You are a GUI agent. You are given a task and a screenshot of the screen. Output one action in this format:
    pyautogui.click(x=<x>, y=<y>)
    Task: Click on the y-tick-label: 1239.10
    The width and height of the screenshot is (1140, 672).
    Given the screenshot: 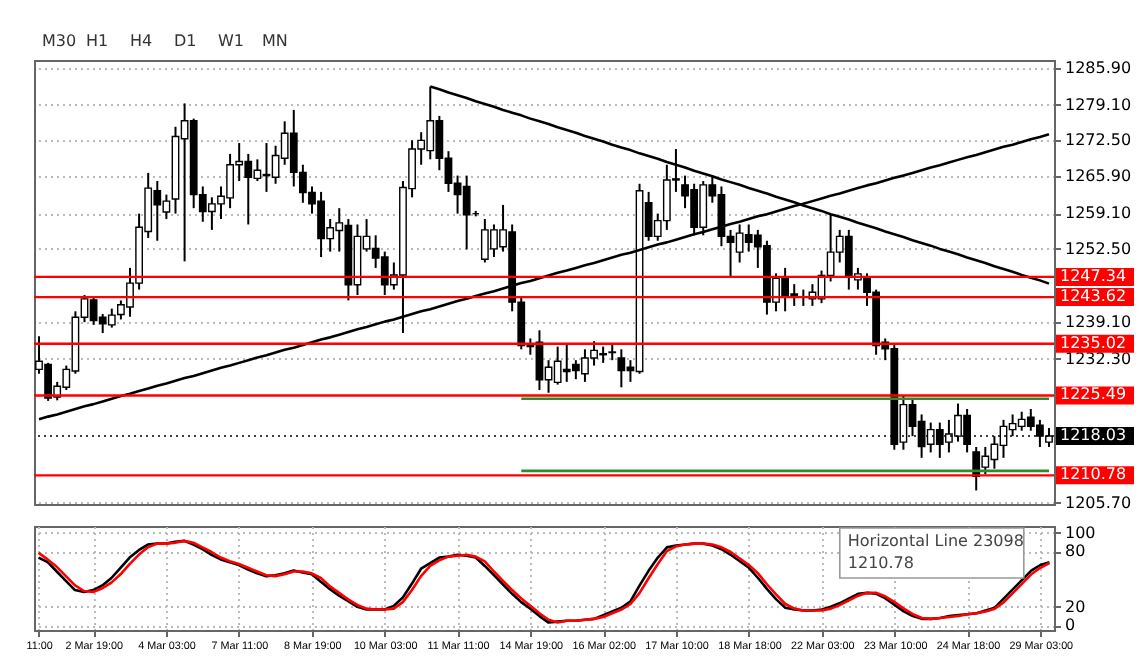 What is the action you would take?
    pyautogui.click(x=1098, y=321)
    